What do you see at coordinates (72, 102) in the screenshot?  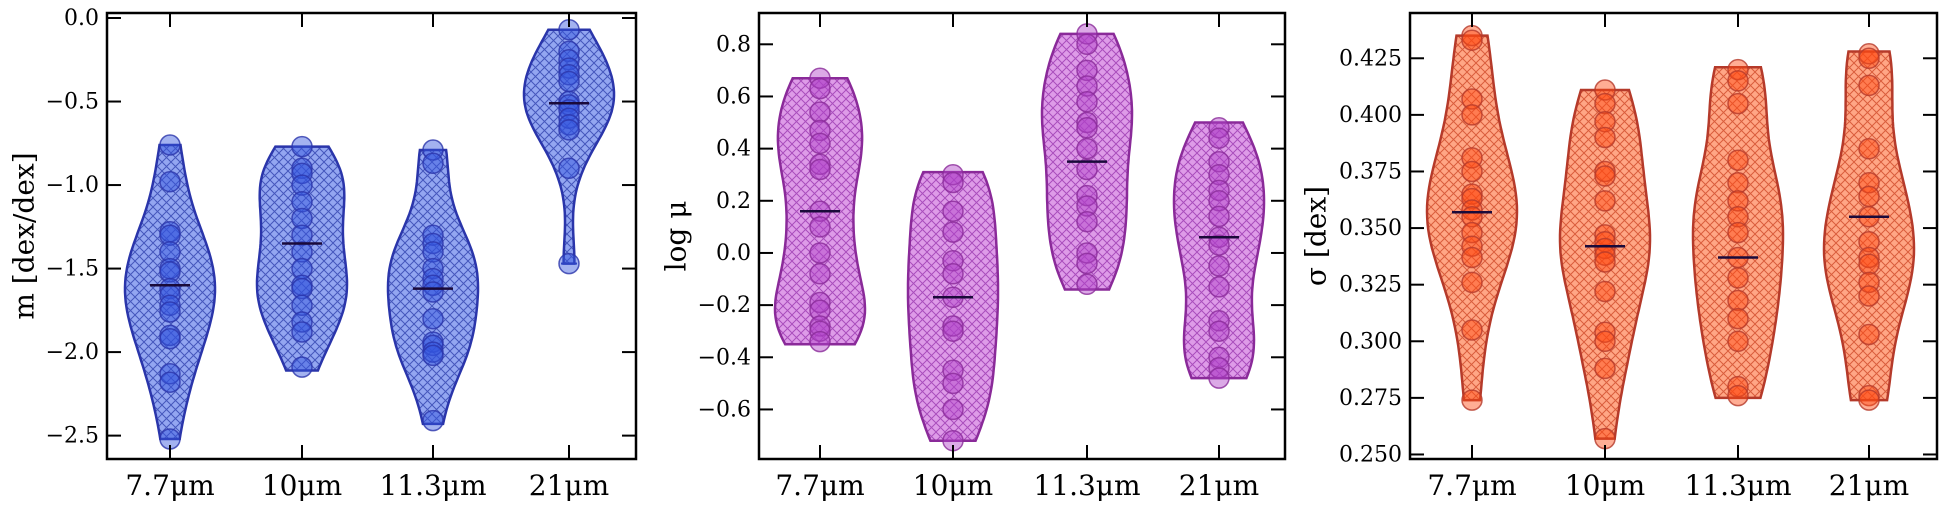 I see `y-tick-label: −0.5` at bounding box center [72, 102].